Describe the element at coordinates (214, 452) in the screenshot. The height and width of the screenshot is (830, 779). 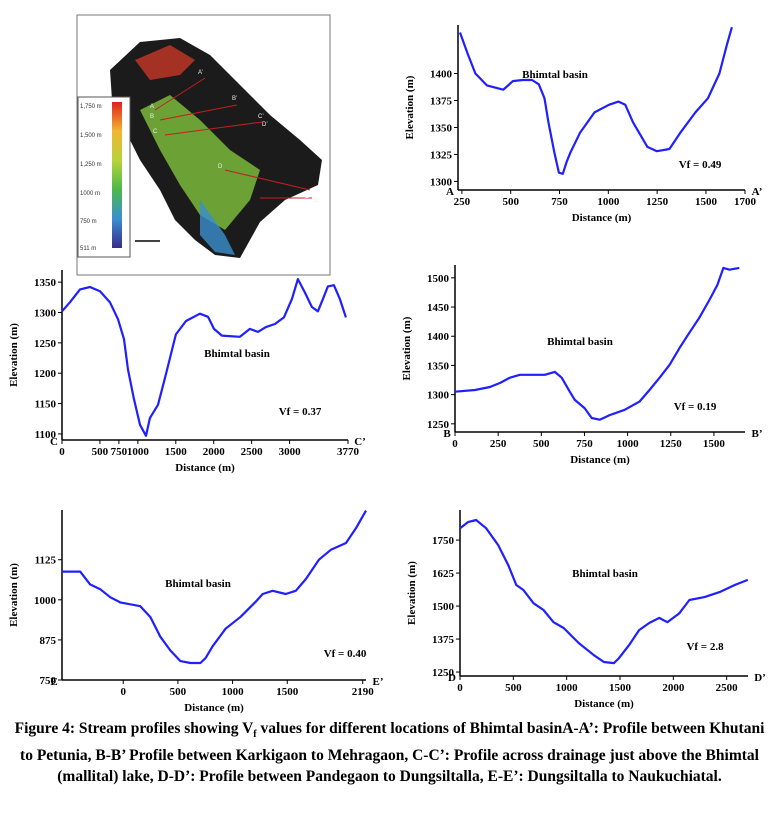
I see `x-tick-label: 2000` at that location.